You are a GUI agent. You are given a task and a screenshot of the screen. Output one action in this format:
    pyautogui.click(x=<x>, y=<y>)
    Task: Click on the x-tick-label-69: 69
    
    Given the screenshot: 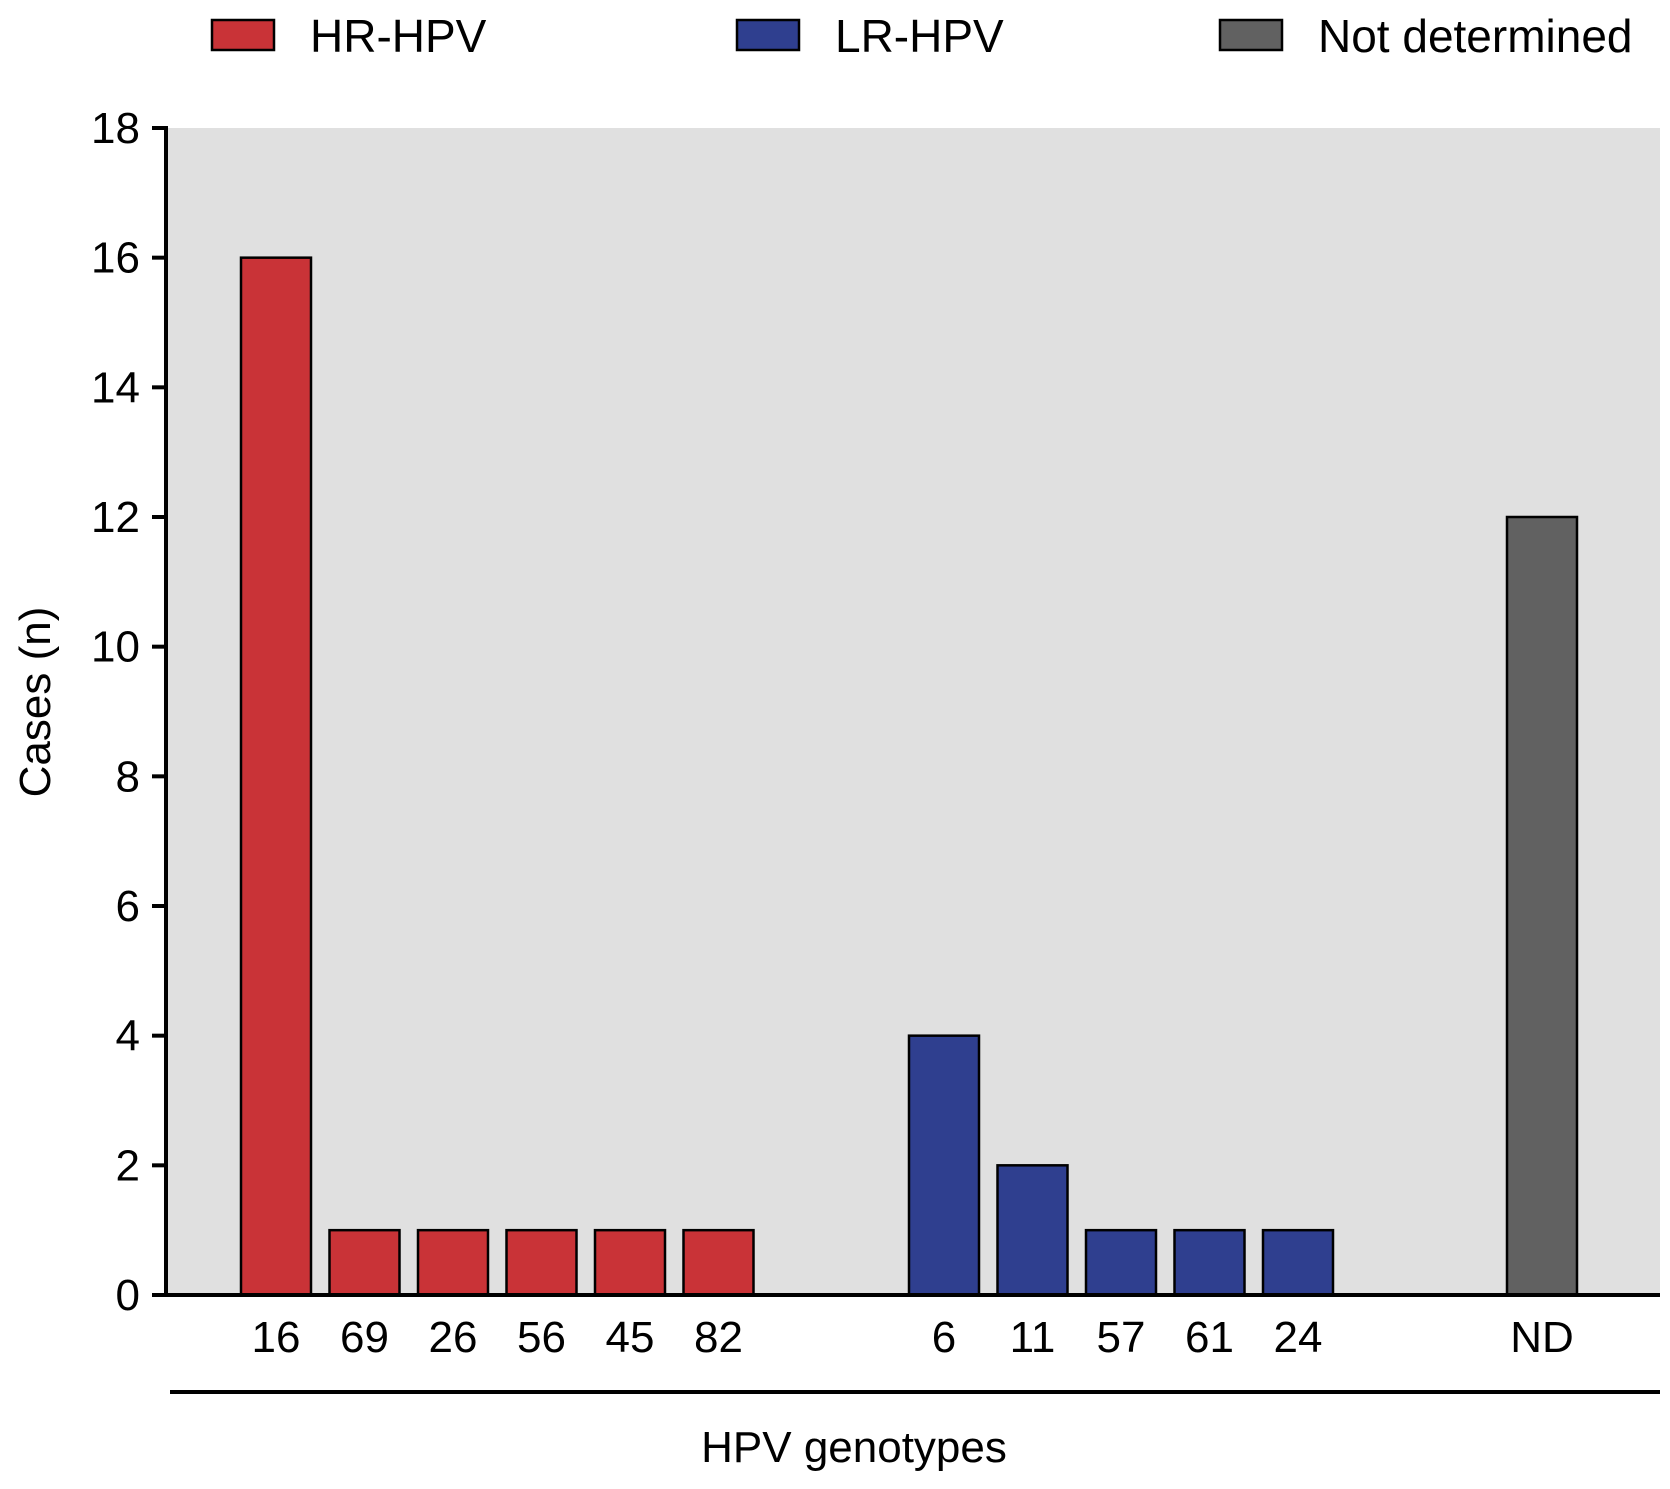 What is the action you would take?
    pyautogui.click(x=364, y=1337)
    